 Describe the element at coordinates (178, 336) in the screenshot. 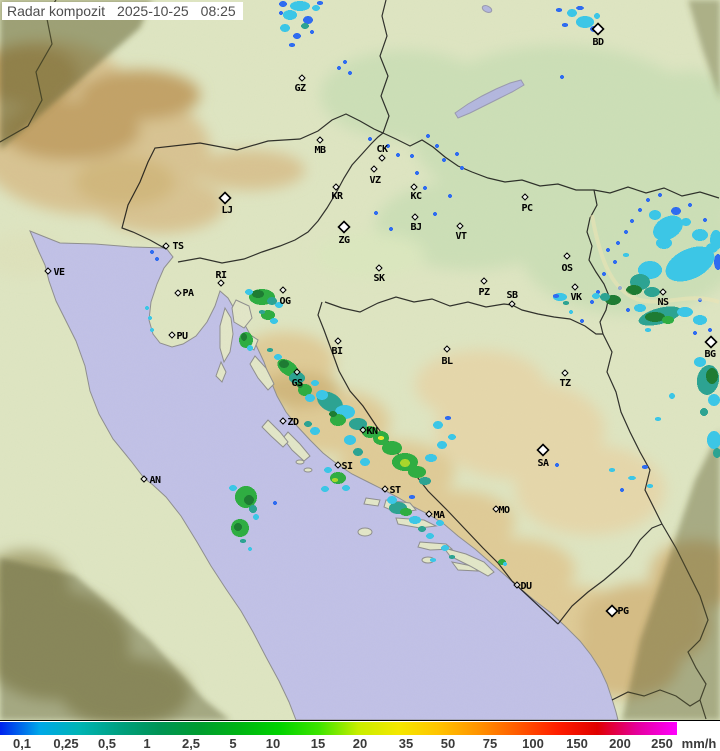

I see `city-pu: PU` at that location.